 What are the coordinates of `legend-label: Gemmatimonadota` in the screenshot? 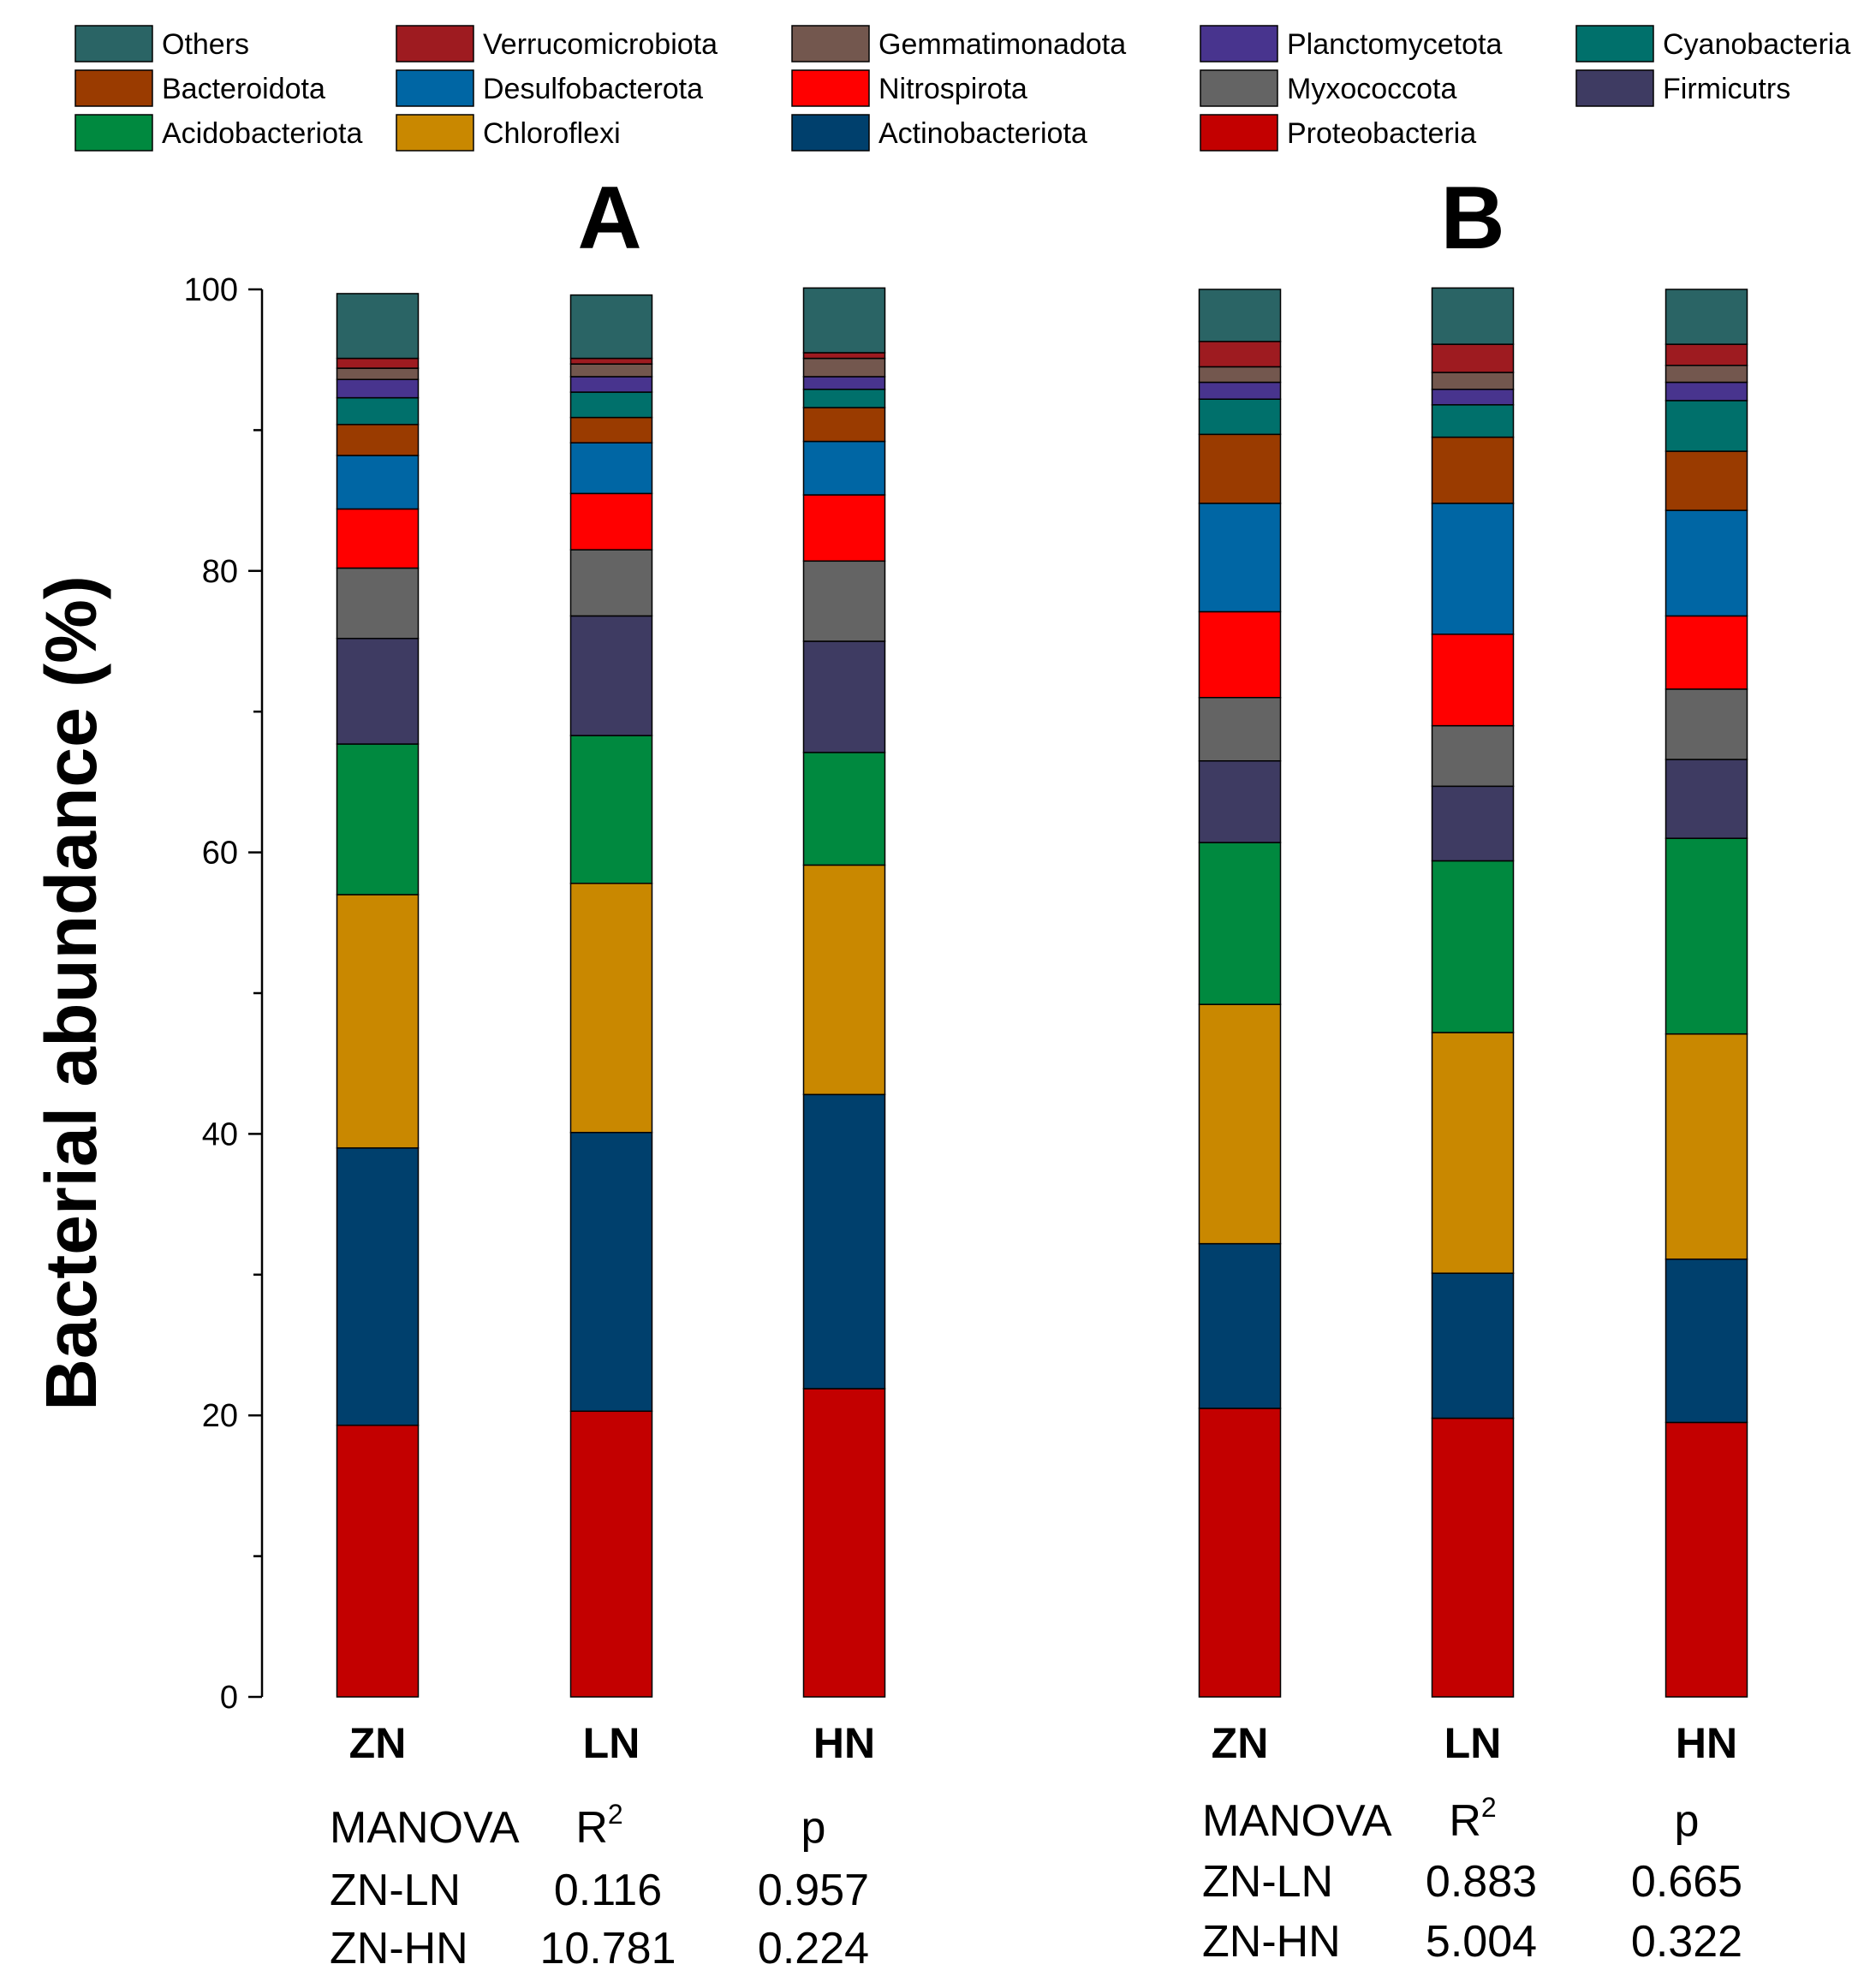 It's located at (1002, 44).